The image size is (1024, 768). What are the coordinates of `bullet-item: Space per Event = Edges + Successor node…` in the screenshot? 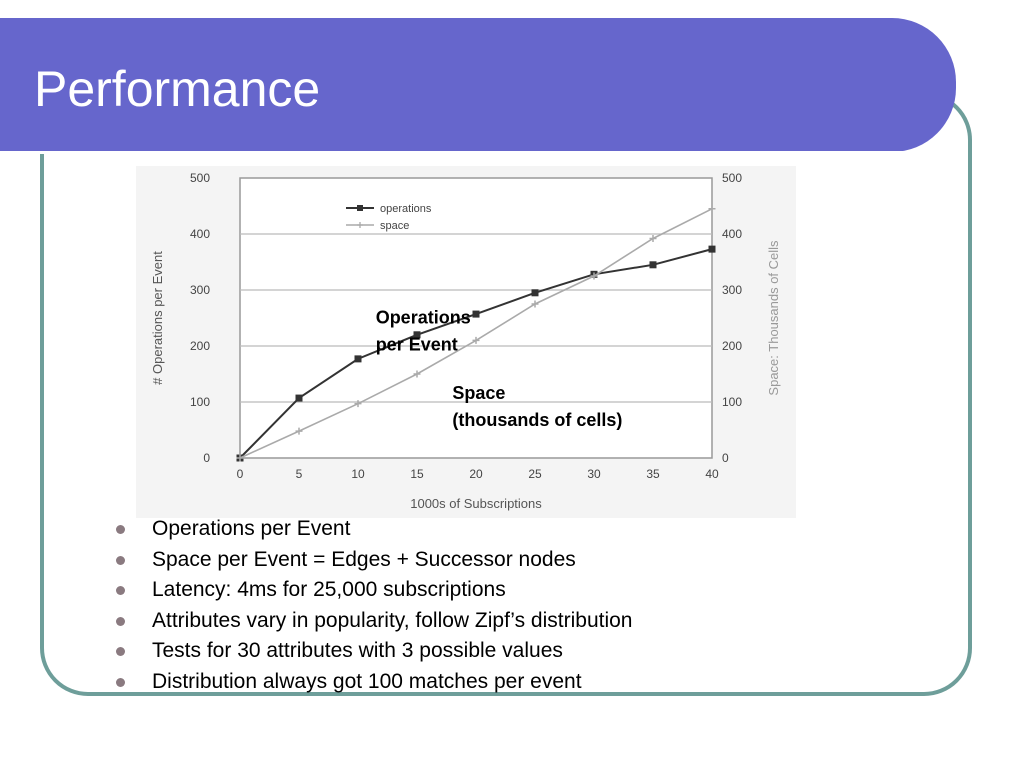 It's located at (371, 560).